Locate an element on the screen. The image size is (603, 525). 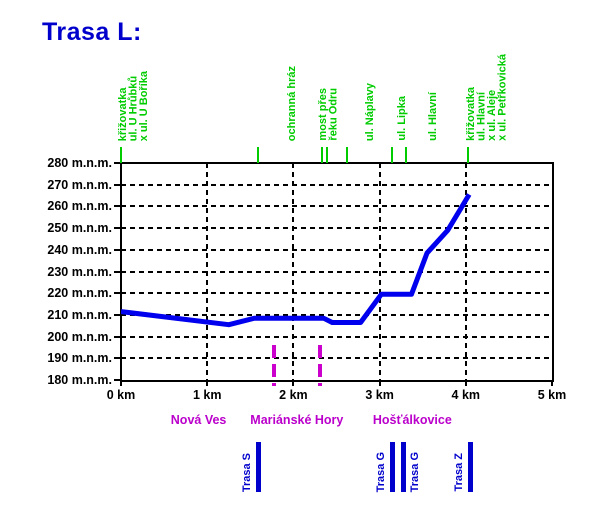
annotation-label: ul. Lipka is located at coordinates (401, 118).